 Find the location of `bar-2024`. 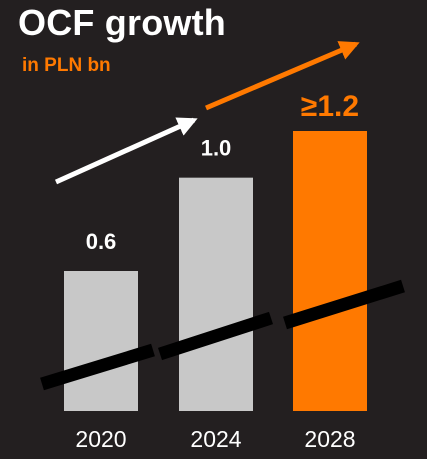

bar-2024 is located at coordinates (216, 294).